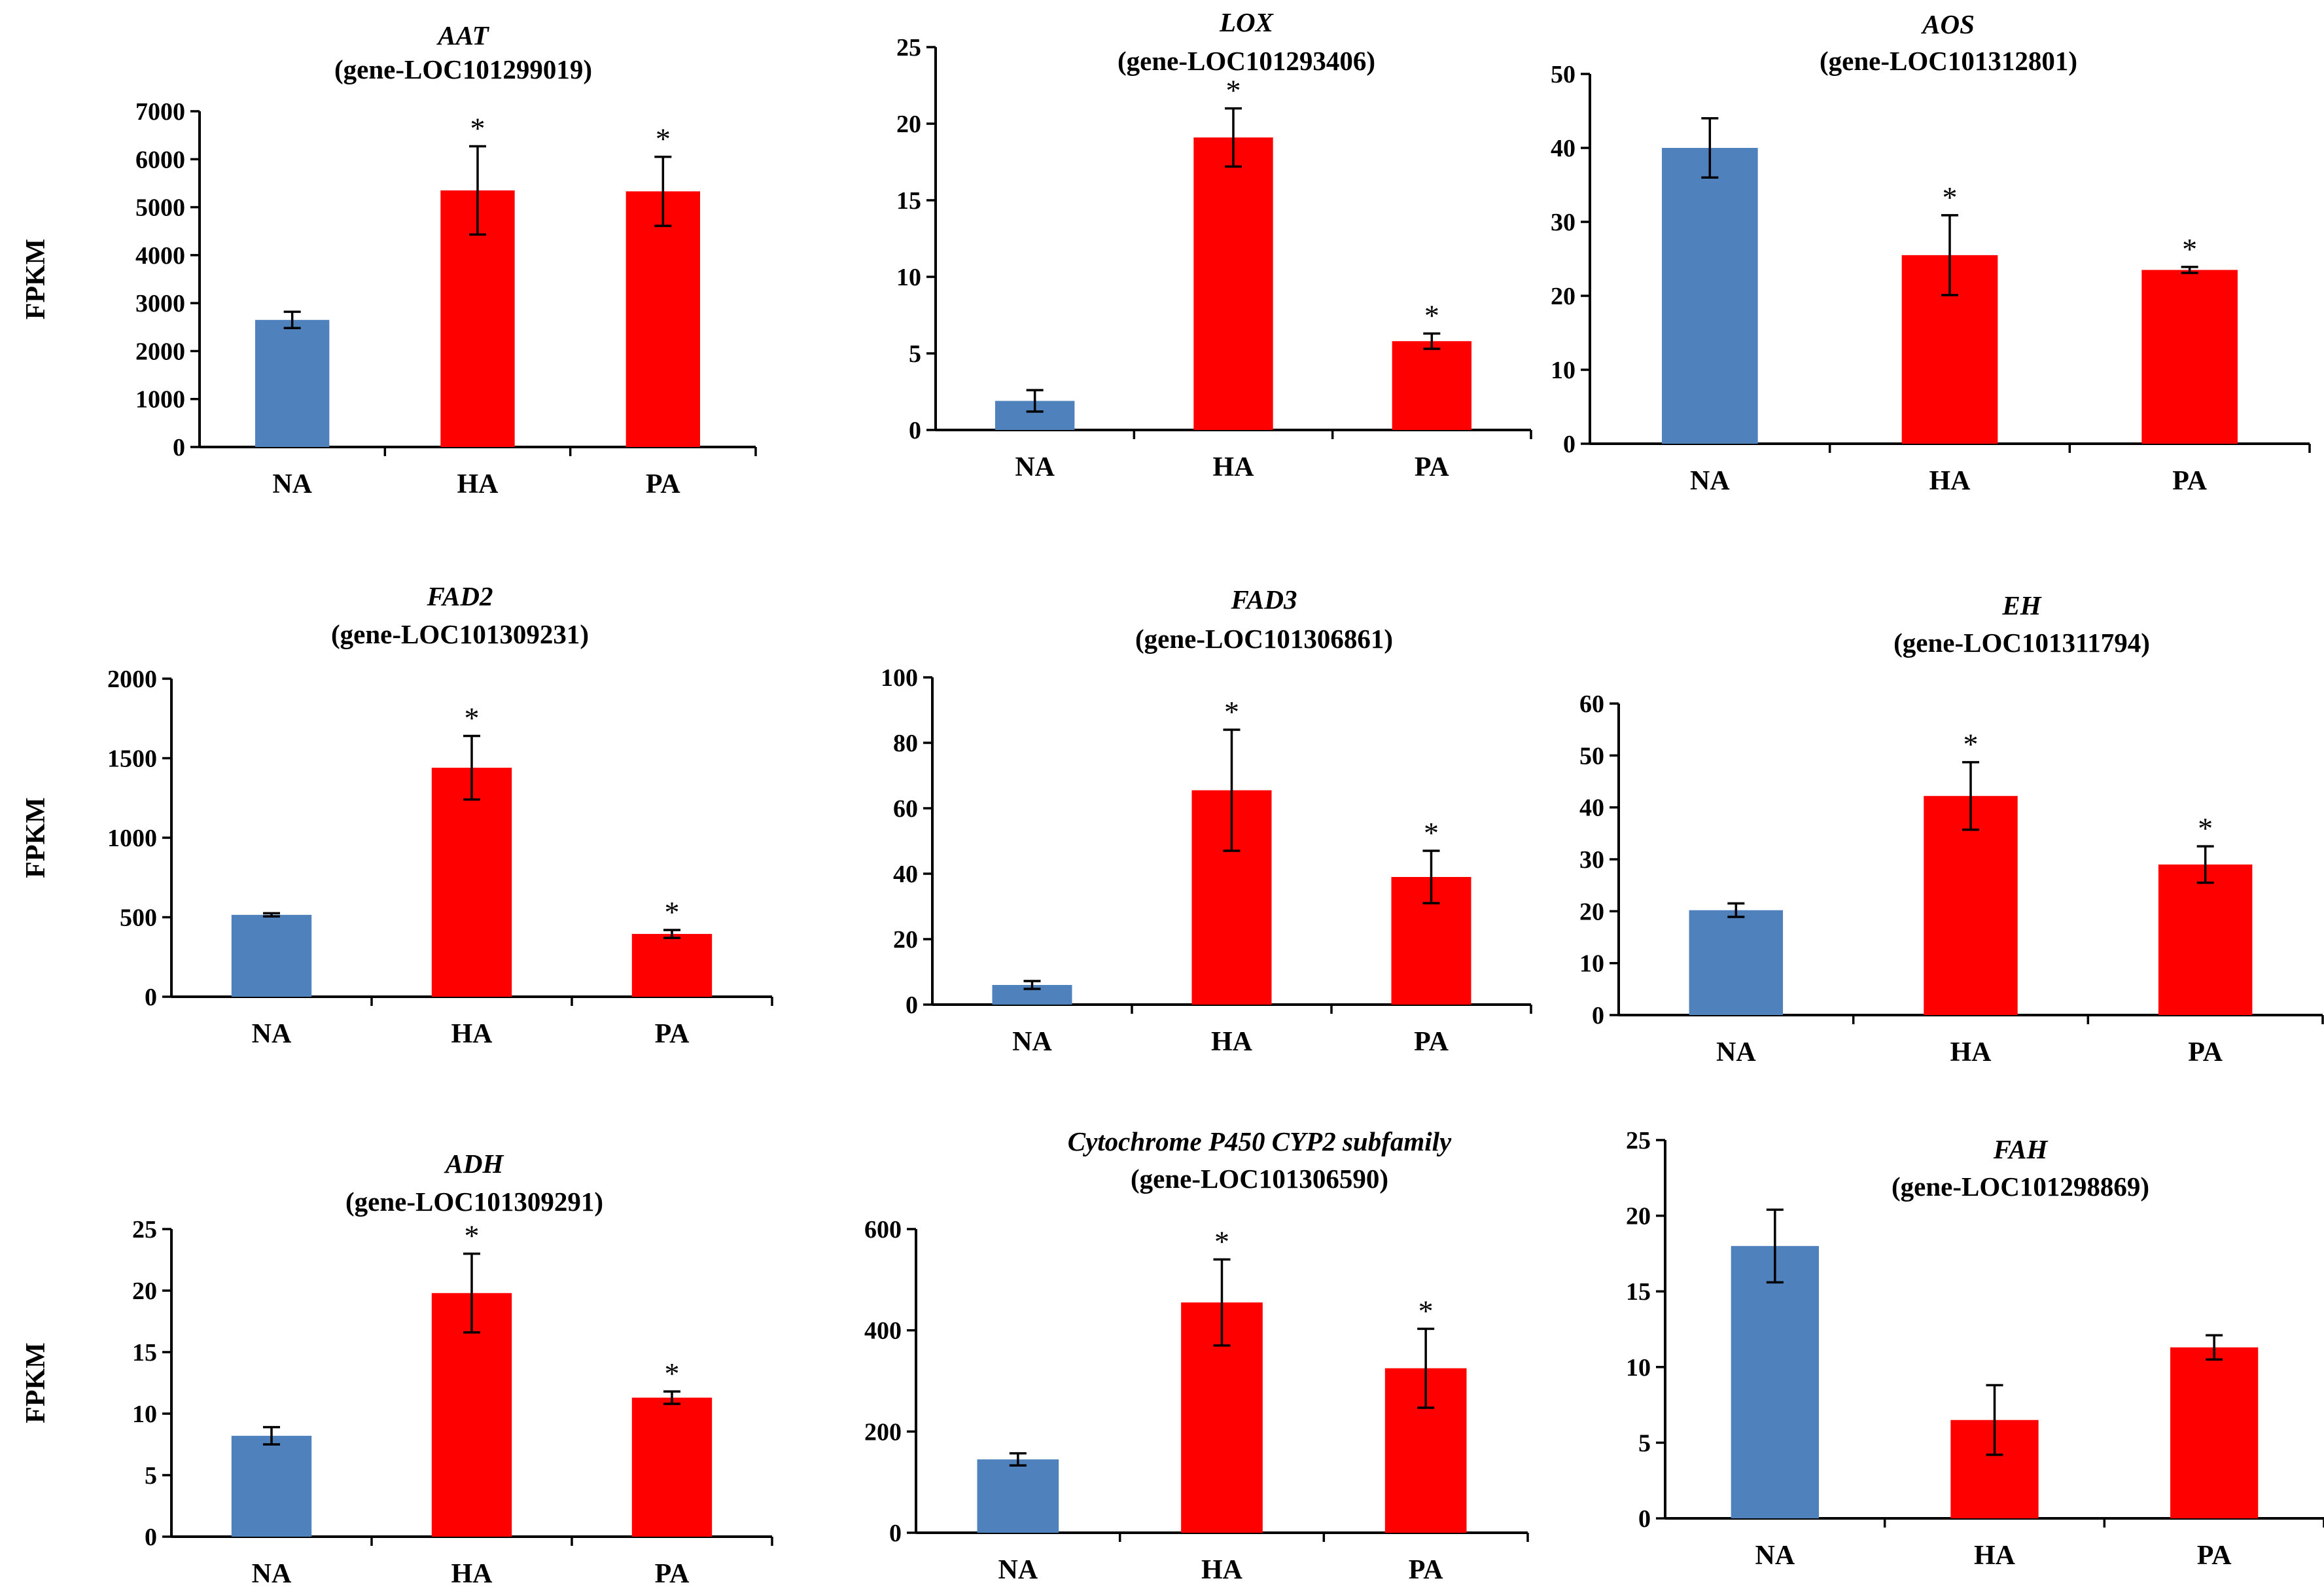 The width and height of the screenshot is (2324, 1591). What do you see at coordinates (2021, 1149) in the screenshot?
I see `chart-title: FAH` at bounding box center [2021, 1149].